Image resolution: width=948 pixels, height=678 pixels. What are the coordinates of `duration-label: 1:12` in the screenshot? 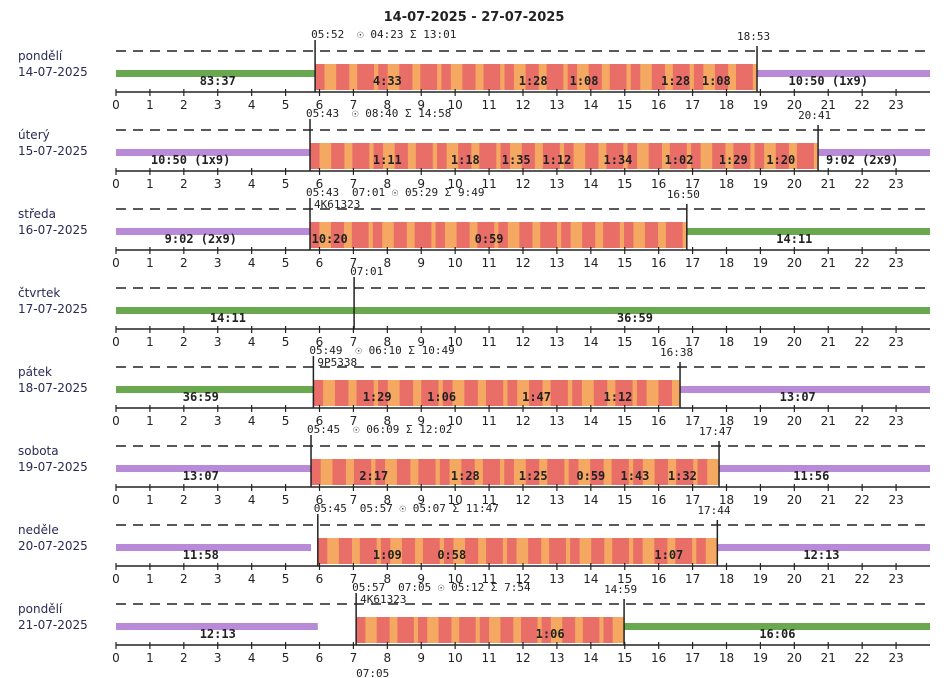 It's located at (556, 160).